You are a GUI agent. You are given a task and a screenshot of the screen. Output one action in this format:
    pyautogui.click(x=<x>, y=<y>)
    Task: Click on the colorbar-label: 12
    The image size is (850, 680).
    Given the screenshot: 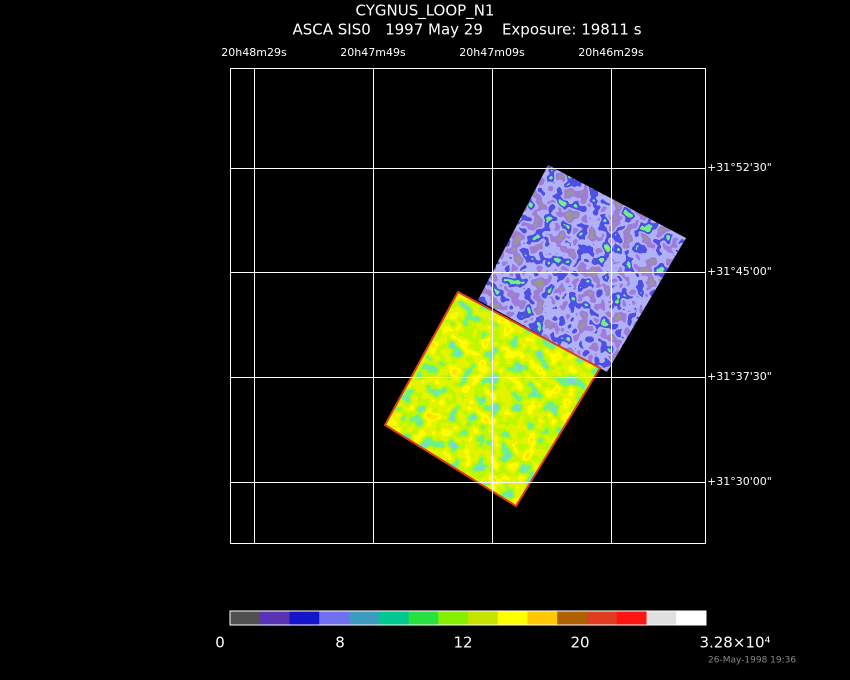 What is the action you would take?
    pyautogui.click(x=462, y=643)
    